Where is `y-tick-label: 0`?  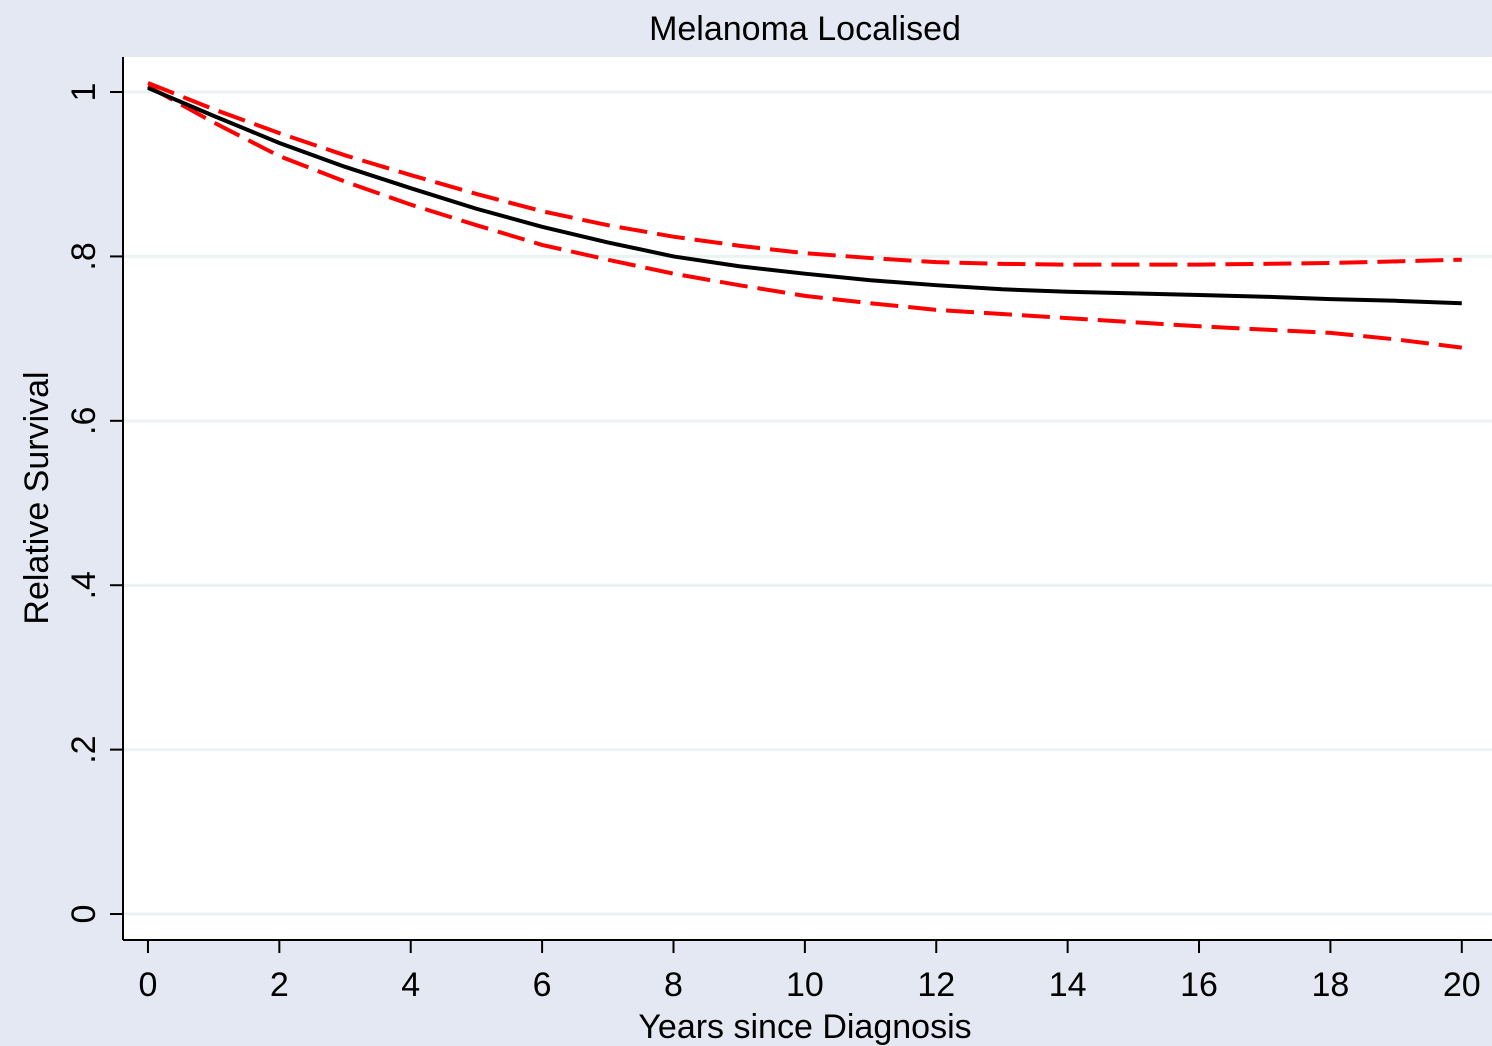 y-tick-label: 0 is located at coordinates (84, 914).